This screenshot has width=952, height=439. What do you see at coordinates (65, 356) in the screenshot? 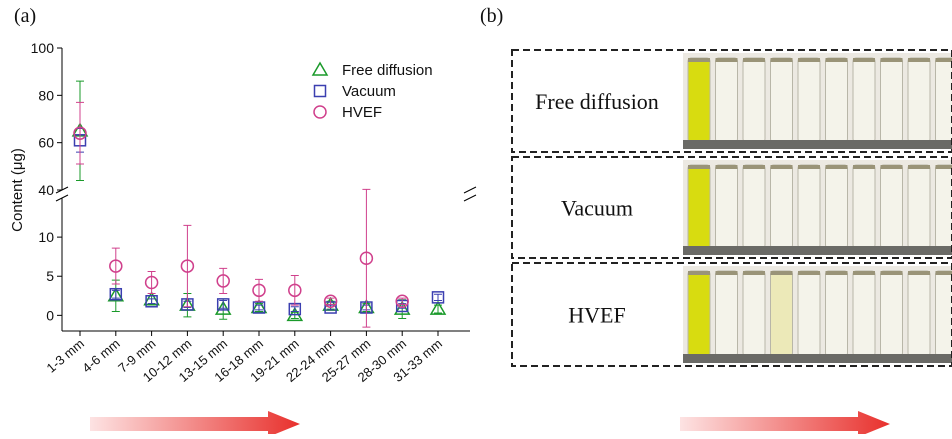
I see `x-tick-label: 1-3 mm` at bounding box center [65, 356].